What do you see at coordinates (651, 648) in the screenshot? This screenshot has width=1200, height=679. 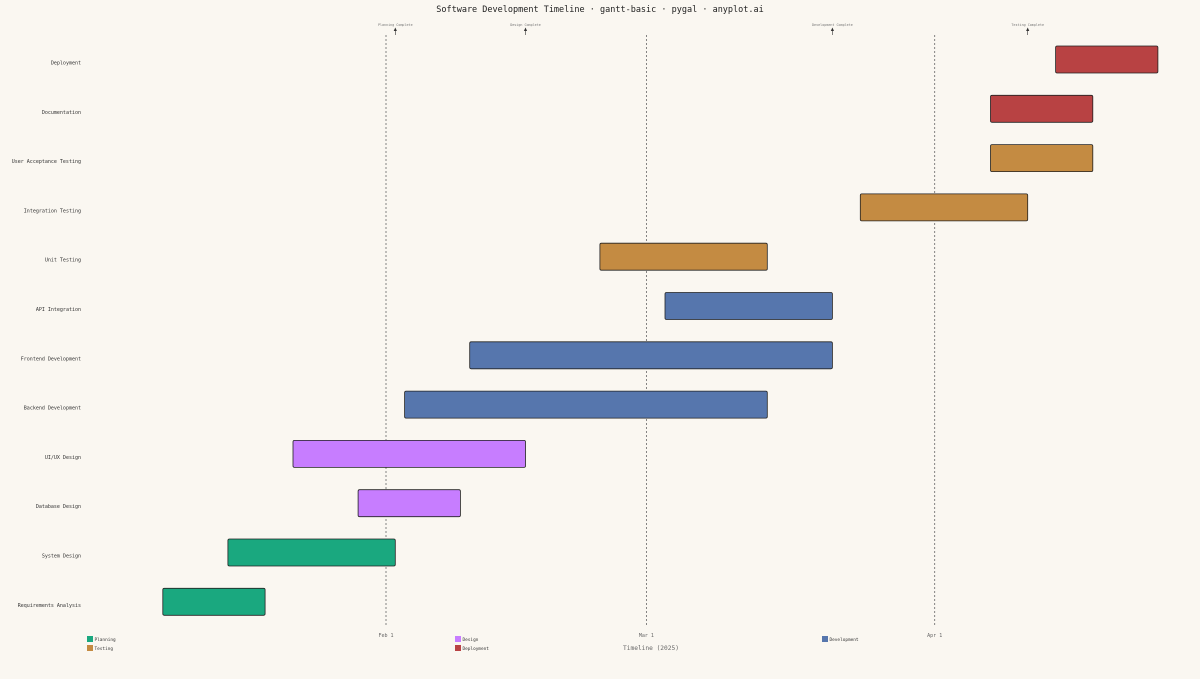 I see `x-axis-label: Timeline (2025)` at bounding box center [651, 648].